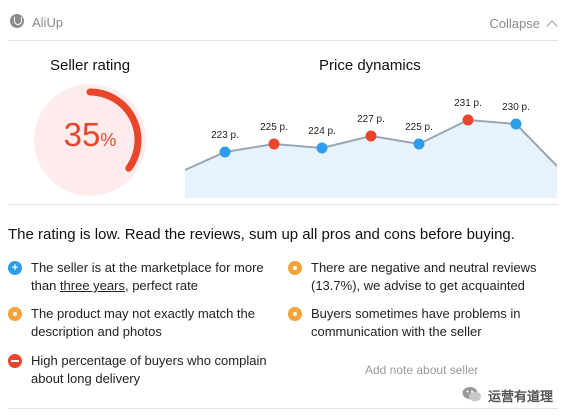 The height and width of the screenshot is (420, 578). I want to click on minus-icon, so click(15, 361).